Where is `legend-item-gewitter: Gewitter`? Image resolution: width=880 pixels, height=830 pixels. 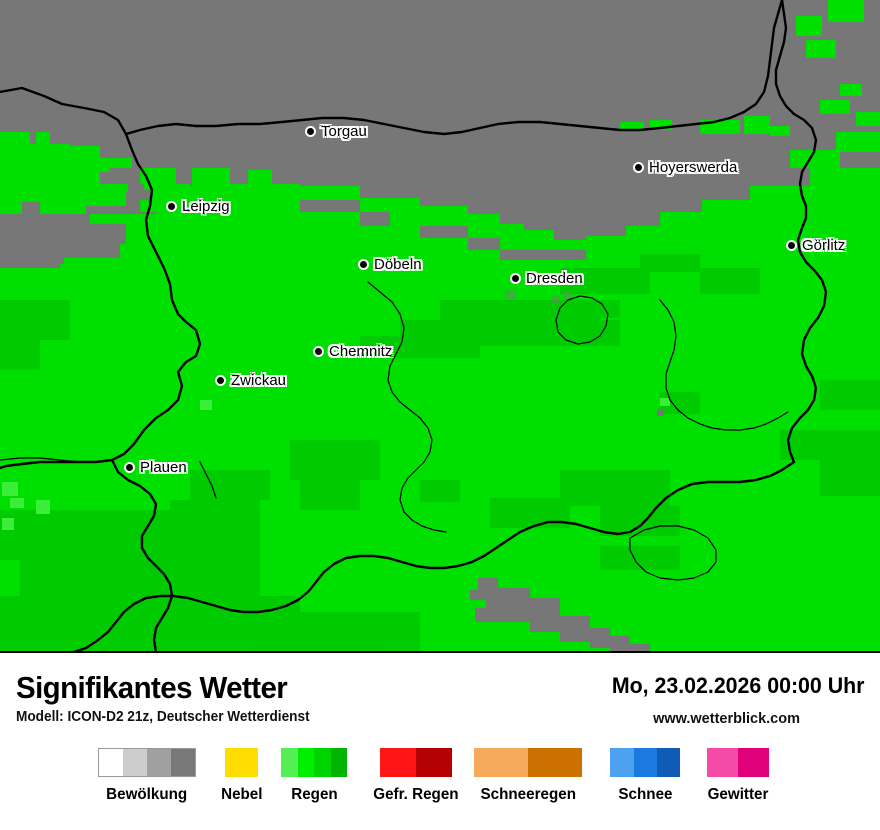 legend-item-gewitter: Gewitter is located at coordinates (738, 776).